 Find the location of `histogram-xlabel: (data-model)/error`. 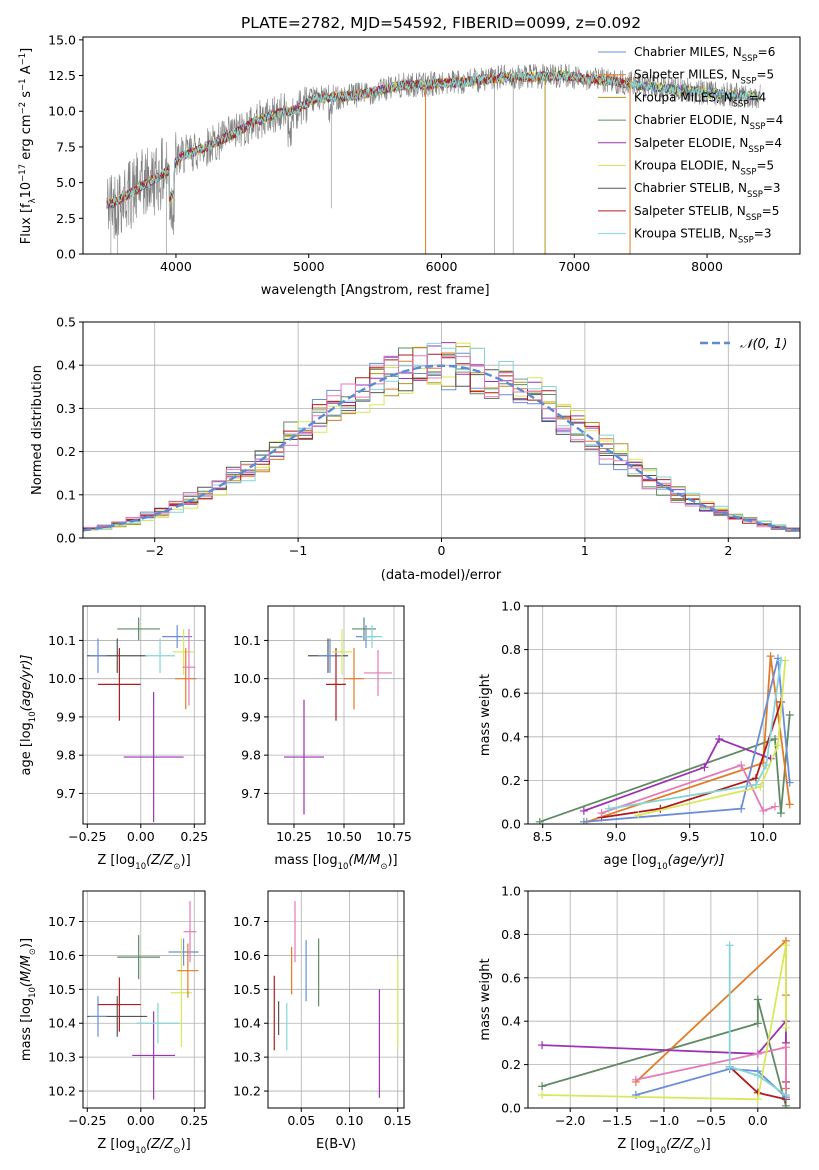

histogram-xlabel: (data-model)/error is located at coordinates (441, 575).